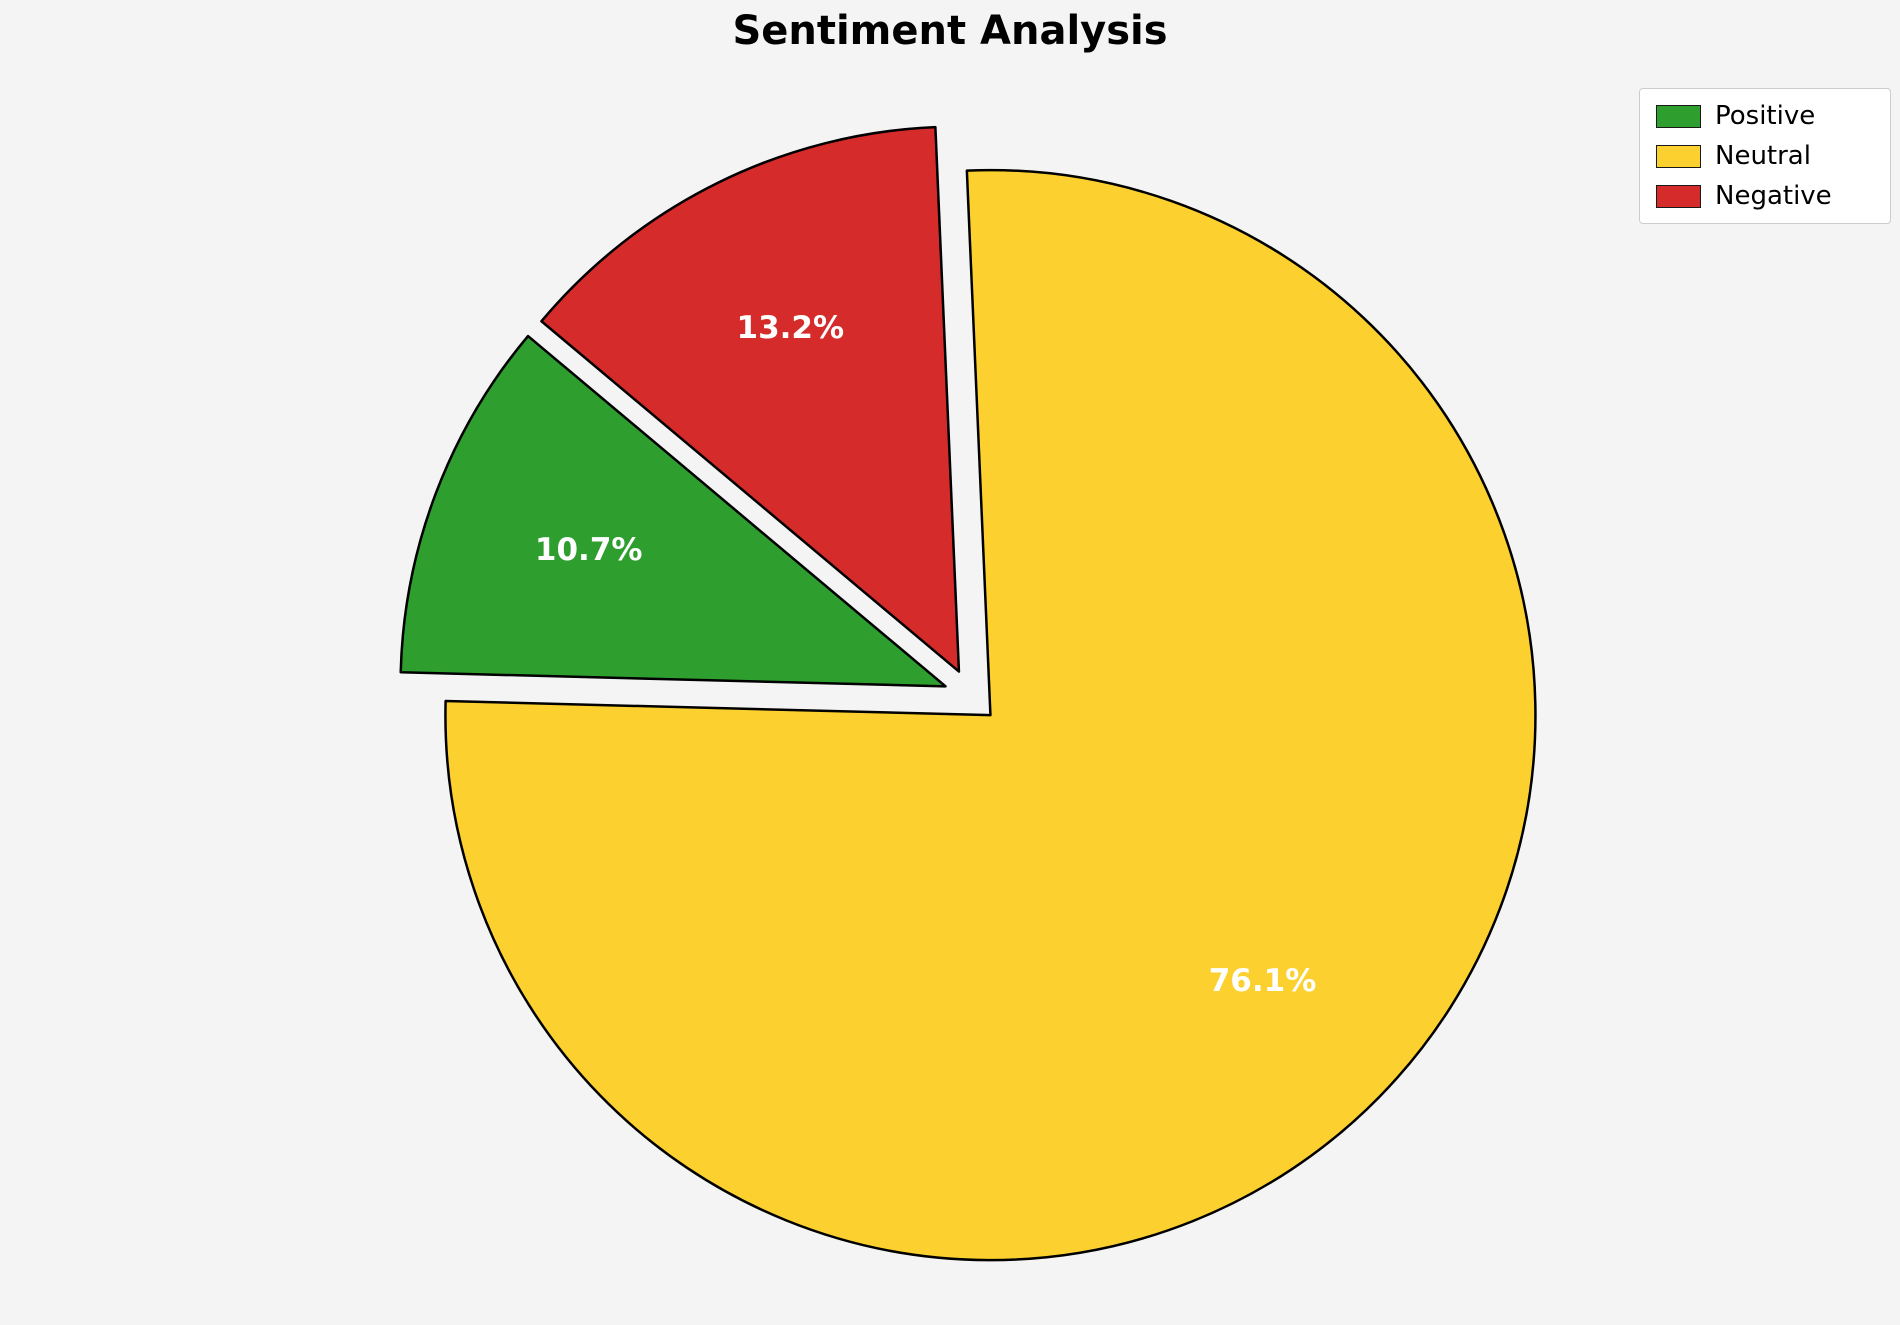  I want to click on chart-title: Sentiment Analysis, so click(950, 31).